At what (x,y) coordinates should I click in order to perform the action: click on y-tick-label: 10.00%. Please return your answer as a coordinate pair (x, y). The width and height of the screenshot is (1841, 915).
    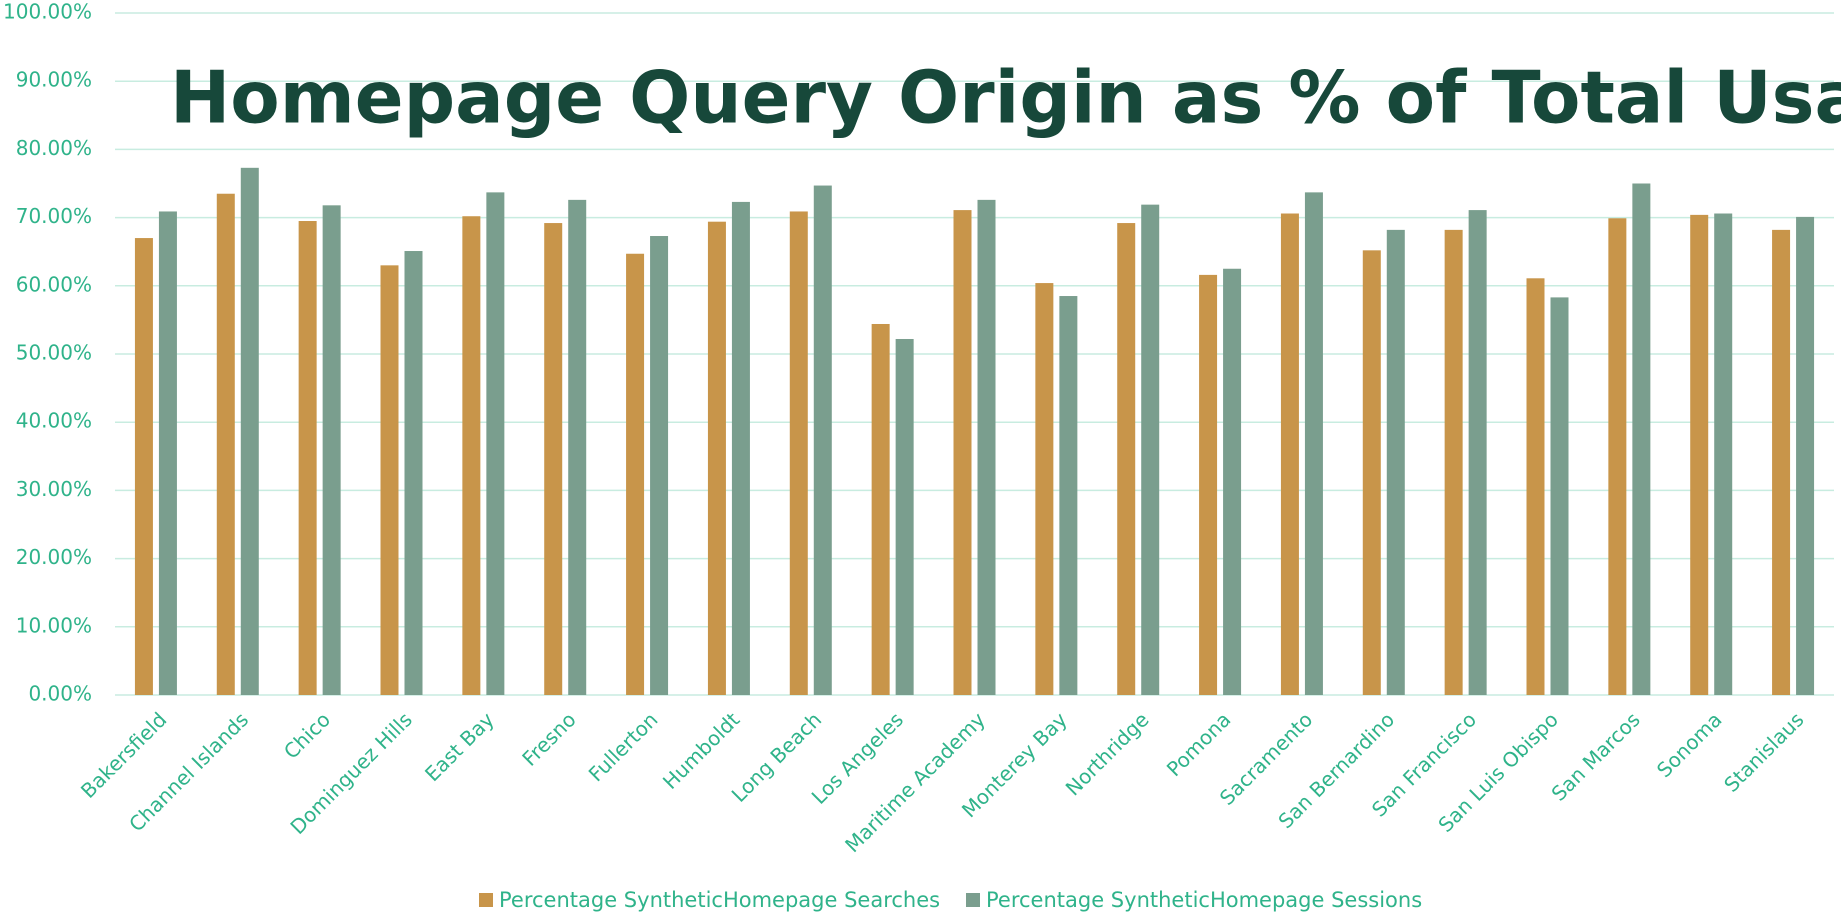
    Looking at the image, I should click on (54, 625).